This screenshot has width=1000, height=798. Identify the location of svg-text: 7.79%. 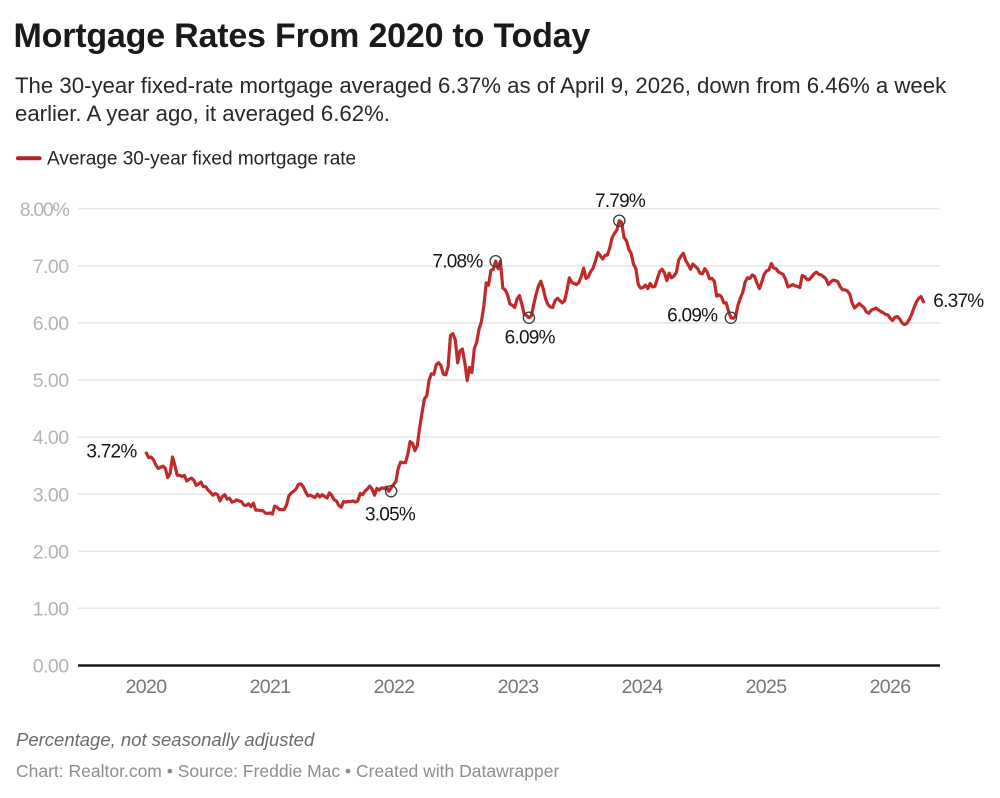
(620, 201).